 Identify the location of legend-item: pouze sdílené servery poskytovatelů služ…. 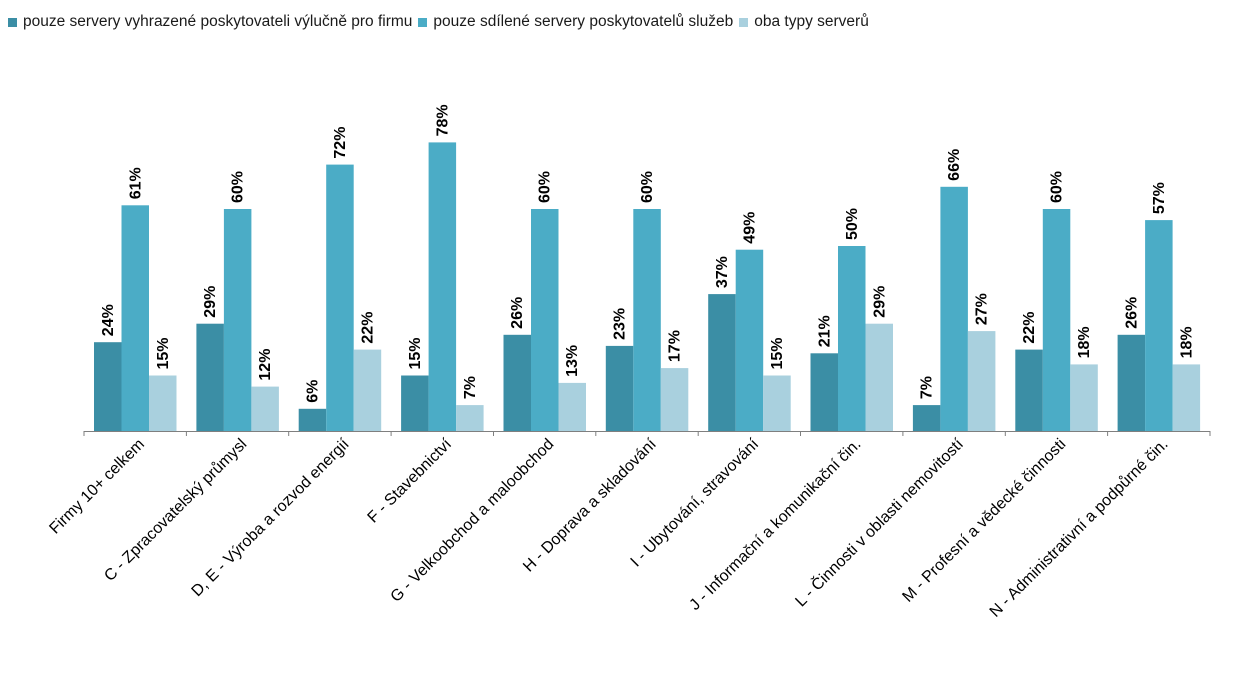
(575, 22).